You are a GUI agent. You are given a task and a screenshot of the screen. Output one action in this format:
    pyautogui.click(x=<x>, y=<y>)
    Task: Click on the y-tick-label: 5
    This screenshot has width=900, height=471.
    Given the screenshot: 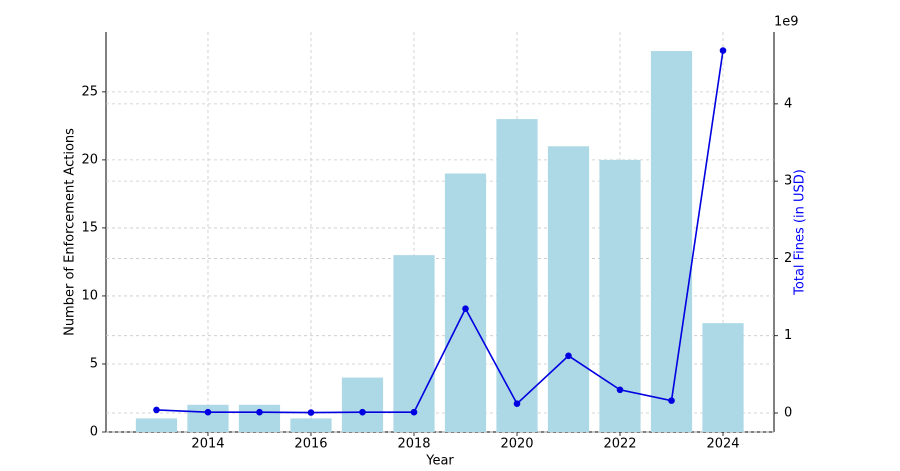 What is the action you would take?
    pyautogui.click(x=94, y=363)
    